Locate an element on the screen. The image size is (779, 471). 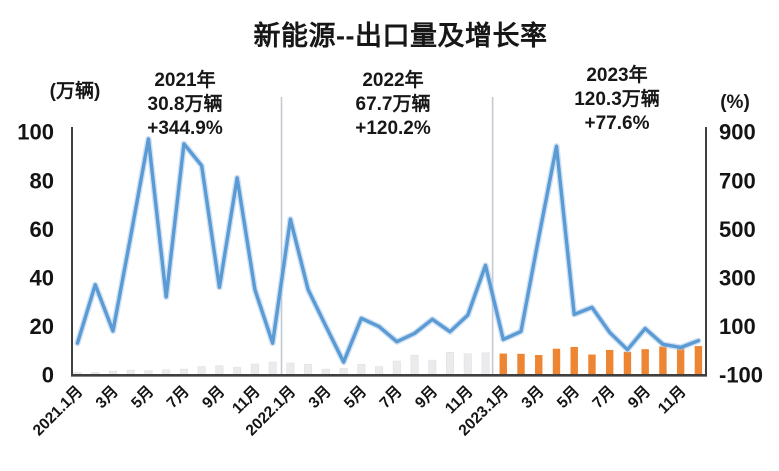
annotation-2021-growth: +344.9% is located at coordinates (185, 128).